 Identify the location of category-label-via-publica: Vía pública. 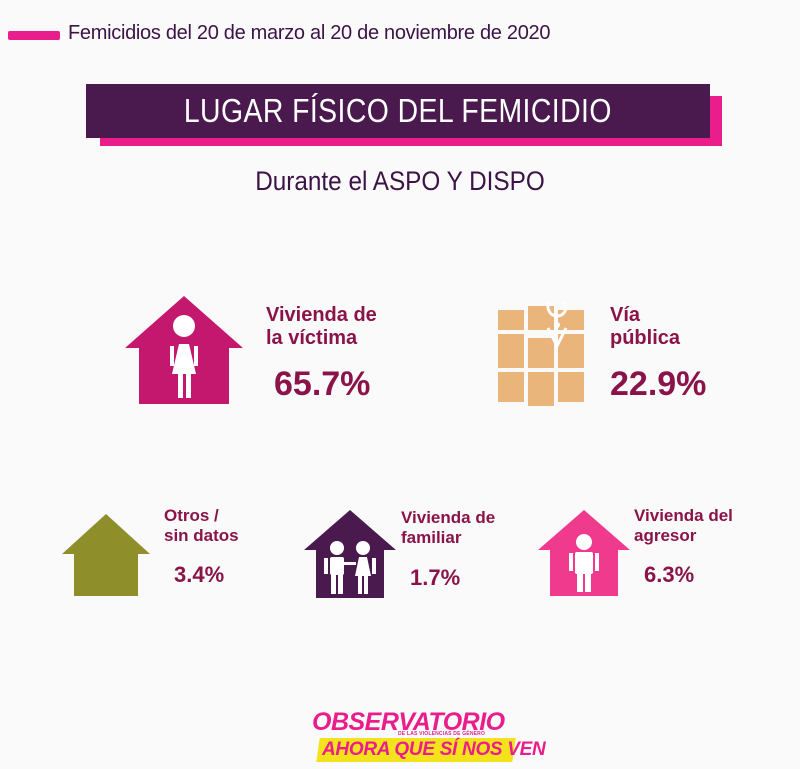
(645, 326).